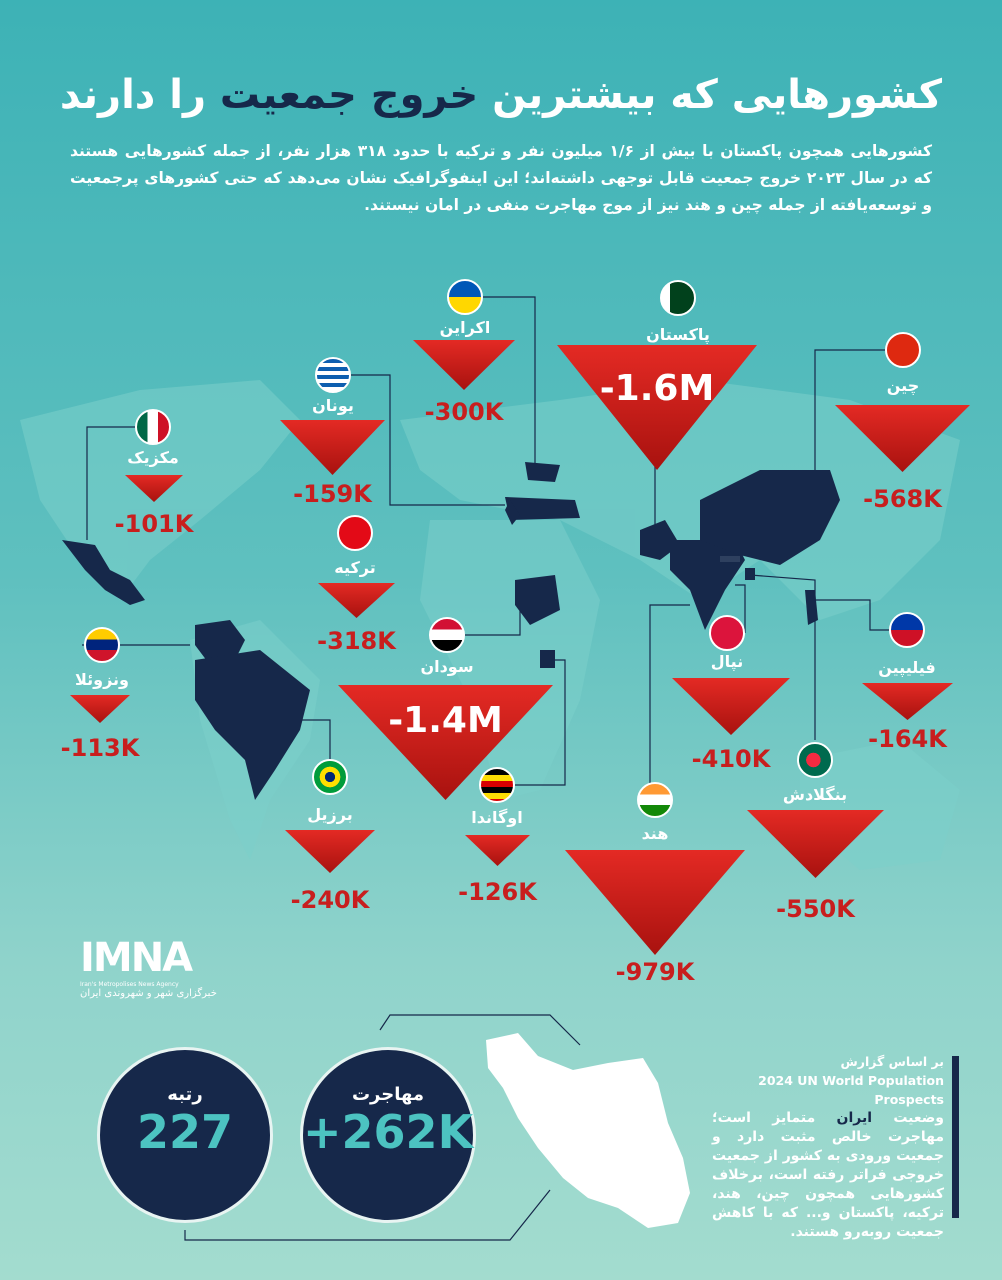 Image resolution: width=1002 pixels, height=1280 pixels. I want to click on country-name: بنگلادش, so click(815, 794).